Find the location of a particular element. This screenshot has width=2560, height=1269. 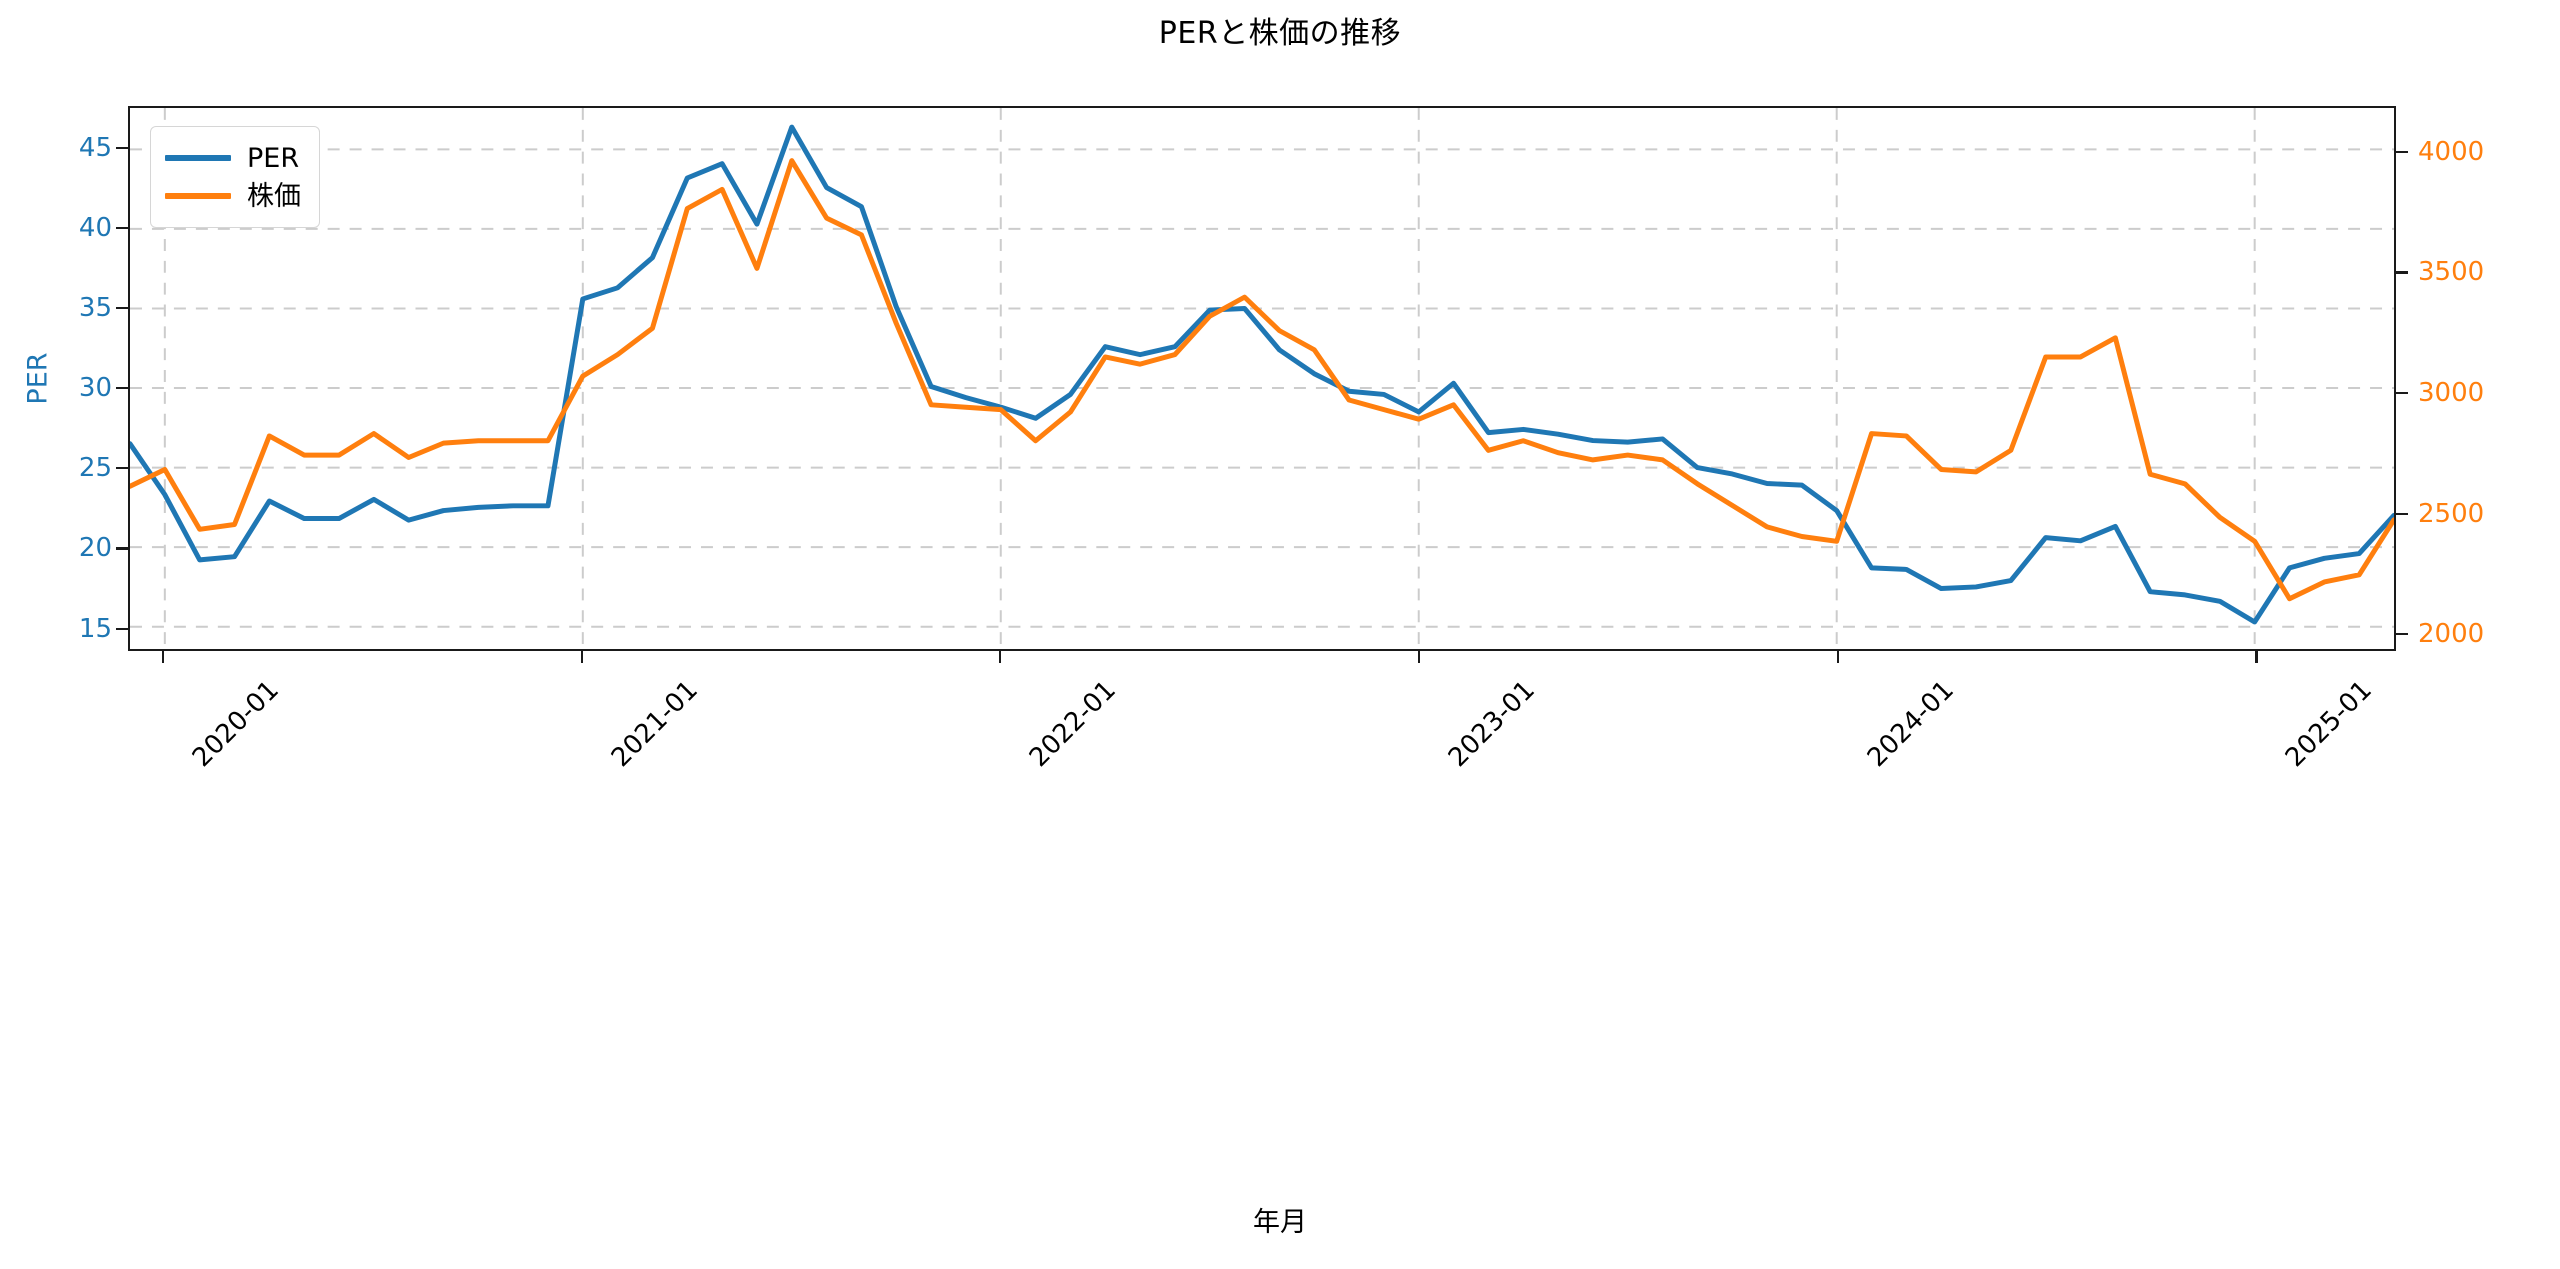

y-axis-left-tick-label: 35 is located at coordinates (95, 307).